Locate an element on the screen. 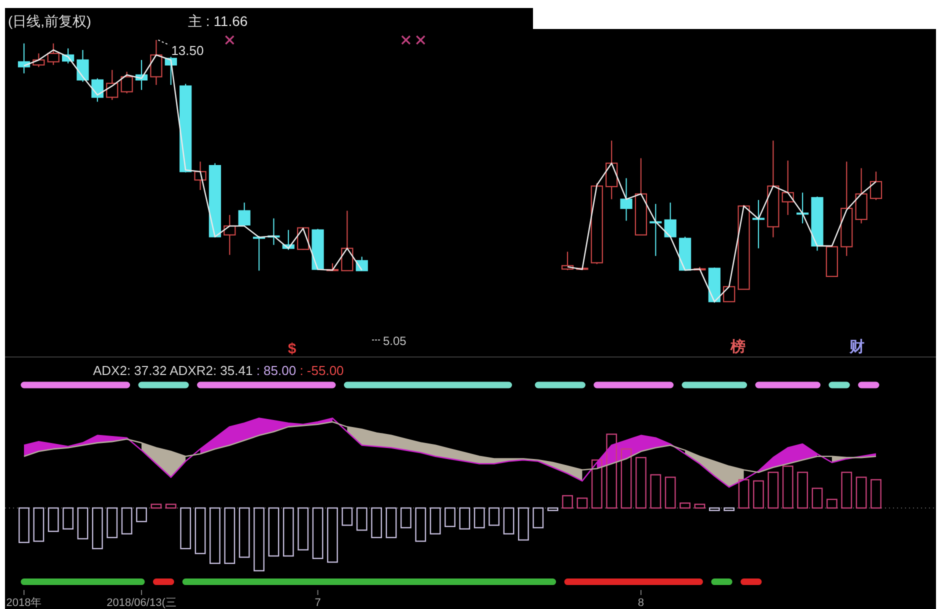 This screenshot has width=945, height=609. text: 主 : 11.66 is located at coordinates (218, 21).